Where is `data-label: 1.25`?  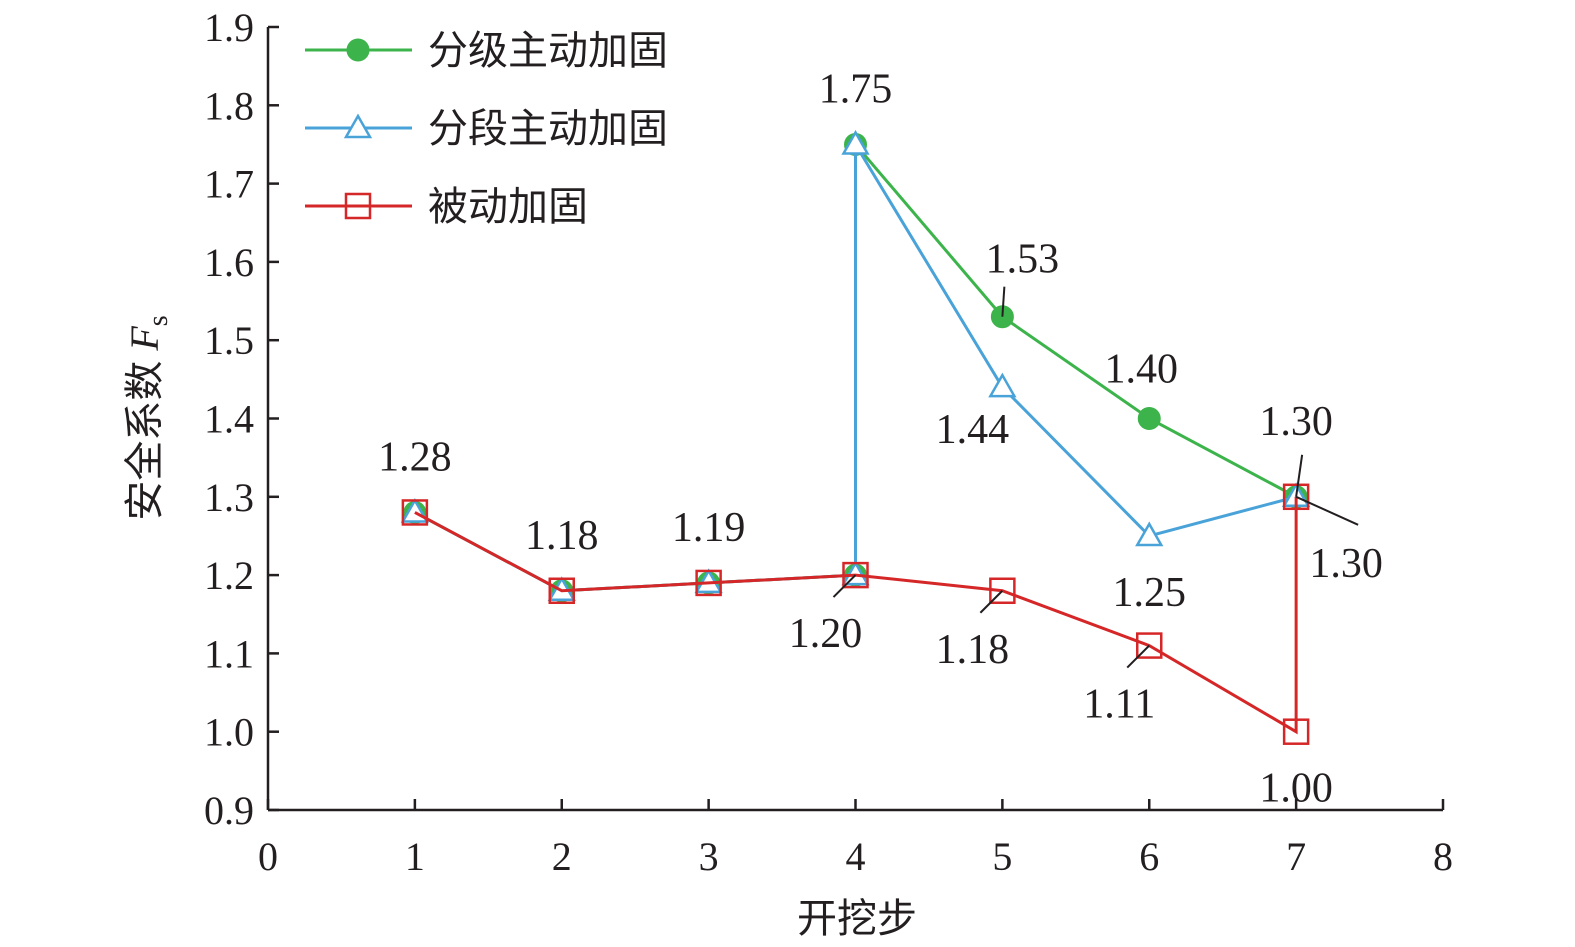
data-label: 1.25 is located at coordinates (1150, 593).